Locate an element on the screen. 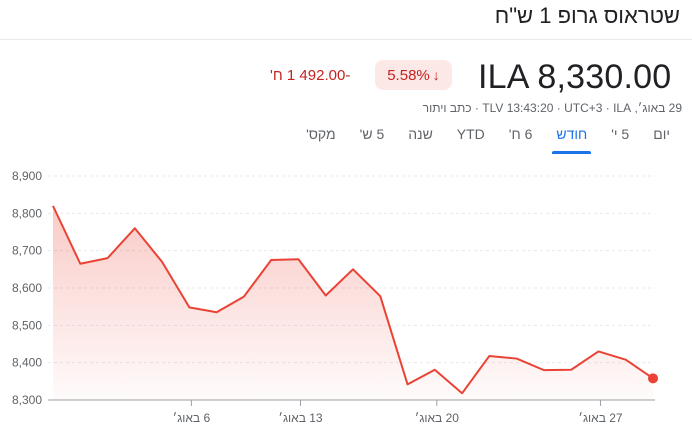 This screenshot has width=692, height=428. x-tick-label: 27 באוג׳ is located at coordinates (600, 418).